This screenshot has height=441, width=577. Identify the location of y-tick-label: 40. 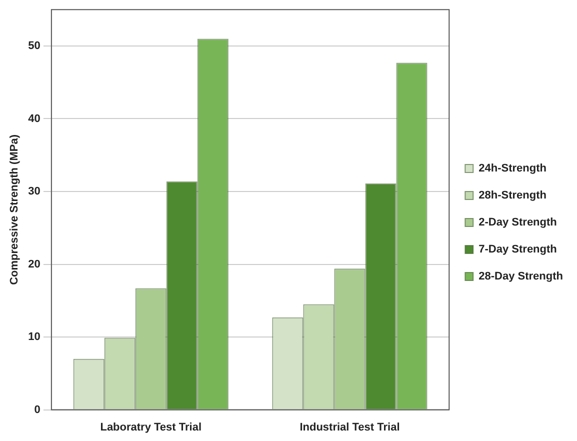
(34, 118).